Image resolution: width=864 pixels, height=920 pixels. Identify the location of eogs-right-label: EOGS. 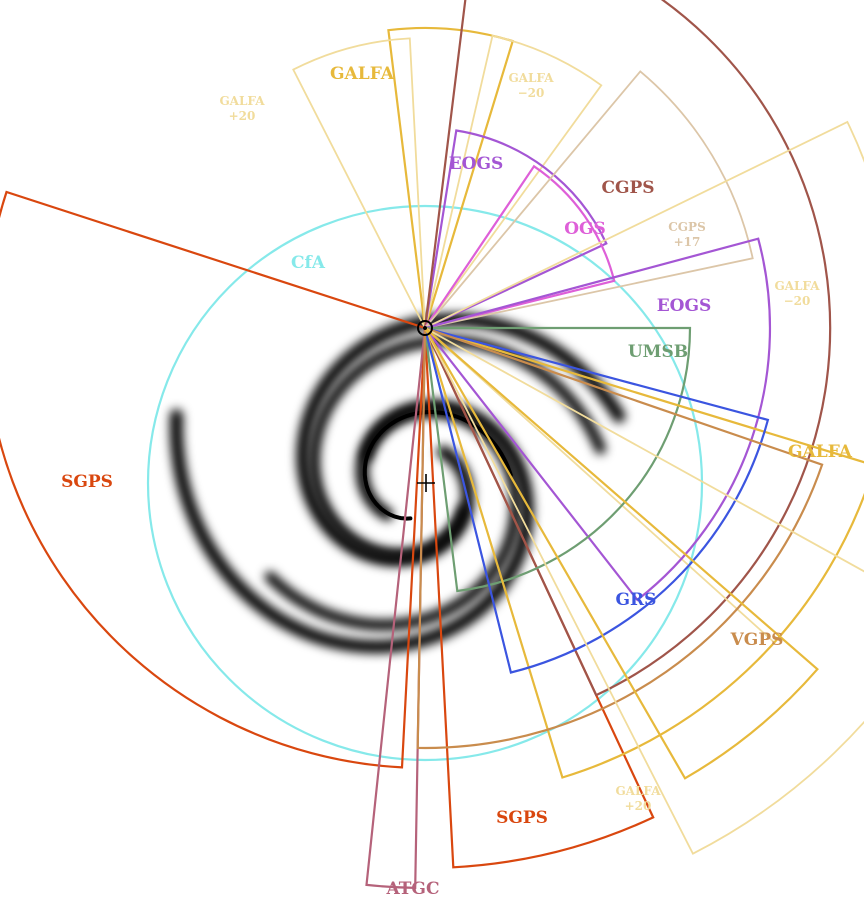
(684, 306).